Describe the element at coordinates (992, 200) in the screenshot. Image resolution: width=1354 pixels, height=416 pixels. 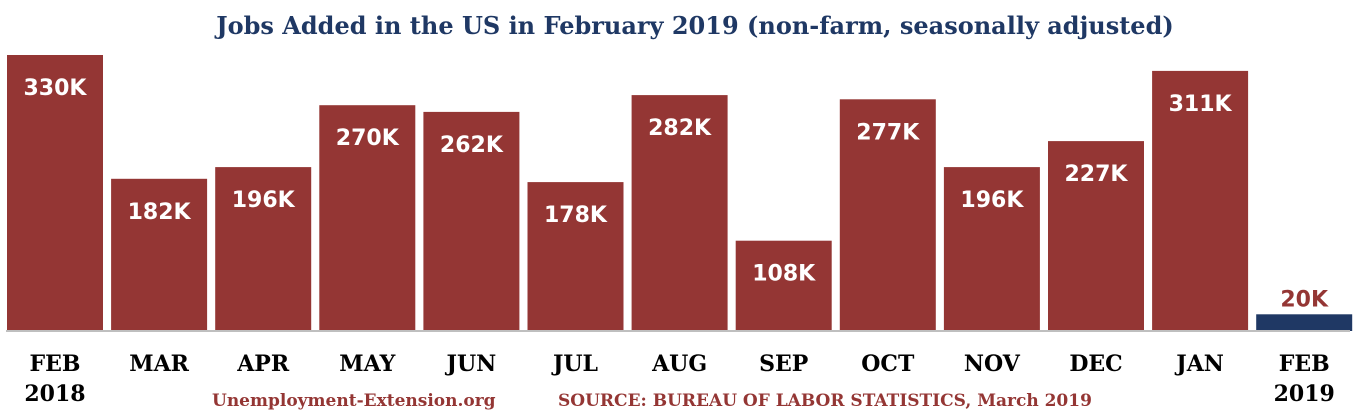
I see `bar-value-label-9: 196K` at that location.